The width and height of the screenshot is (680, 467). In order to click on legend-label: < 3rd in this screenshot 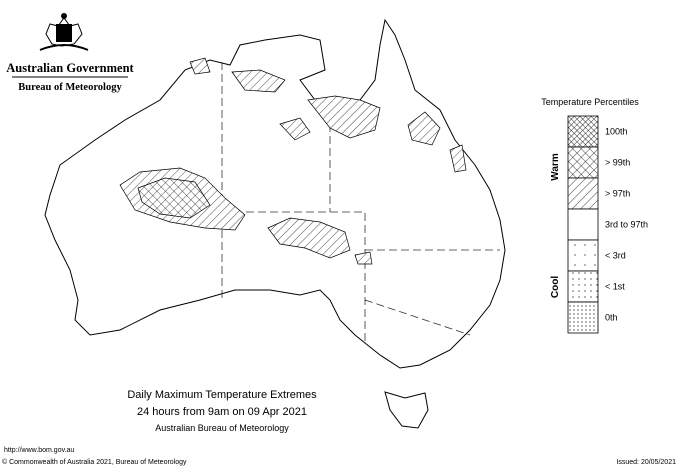, I will do `click(615, 256)`.